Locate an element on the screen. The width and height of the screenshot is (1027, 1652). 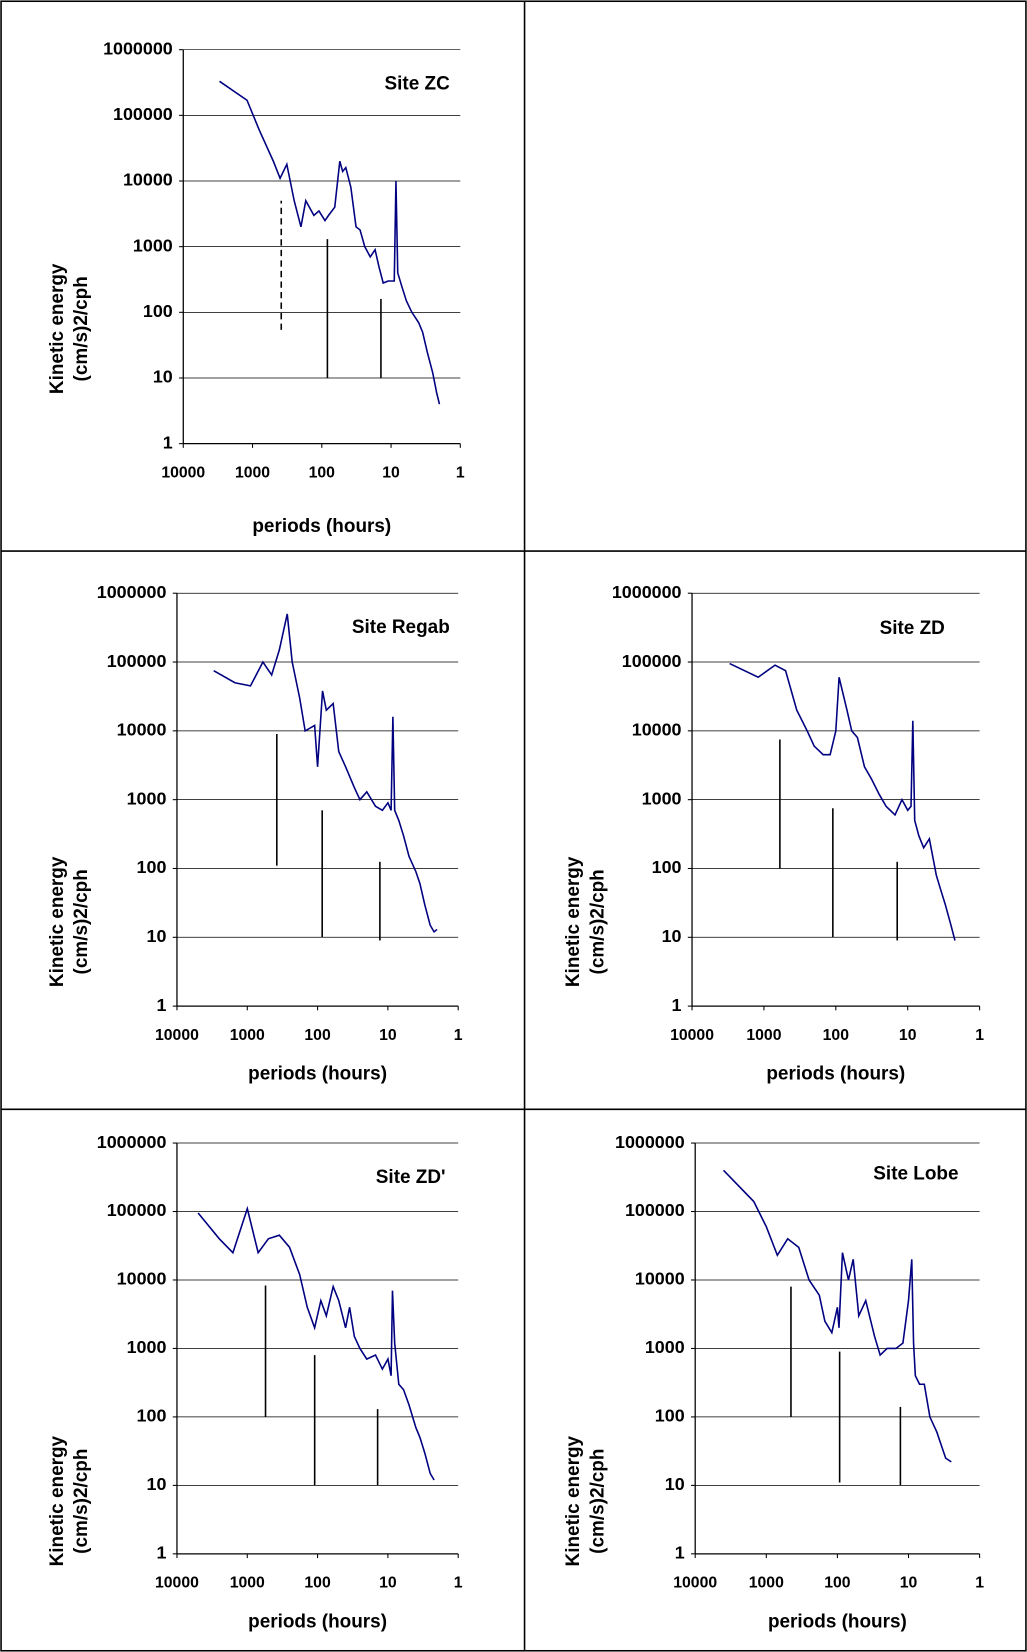
chart-title: Site Regab is located at coordinates (401, 627).